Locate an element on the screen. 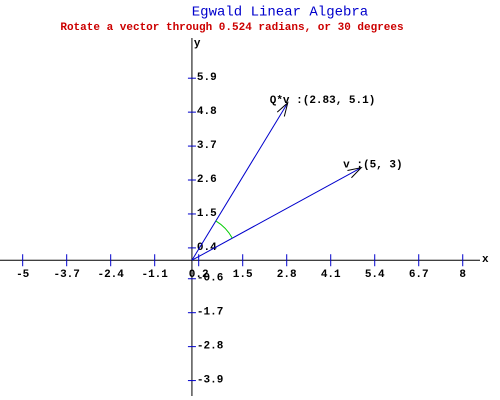  chart-title: Egwald Linear Algebra is located at coordinates (280, 13).